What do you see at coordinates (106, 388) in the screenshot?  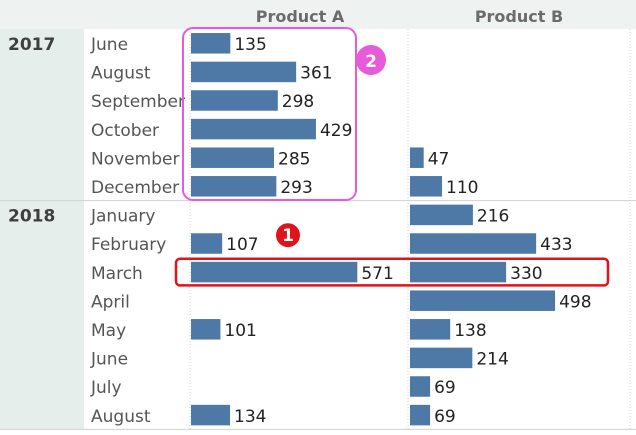 I see `month-label: July` at bounding box center [106, 388].